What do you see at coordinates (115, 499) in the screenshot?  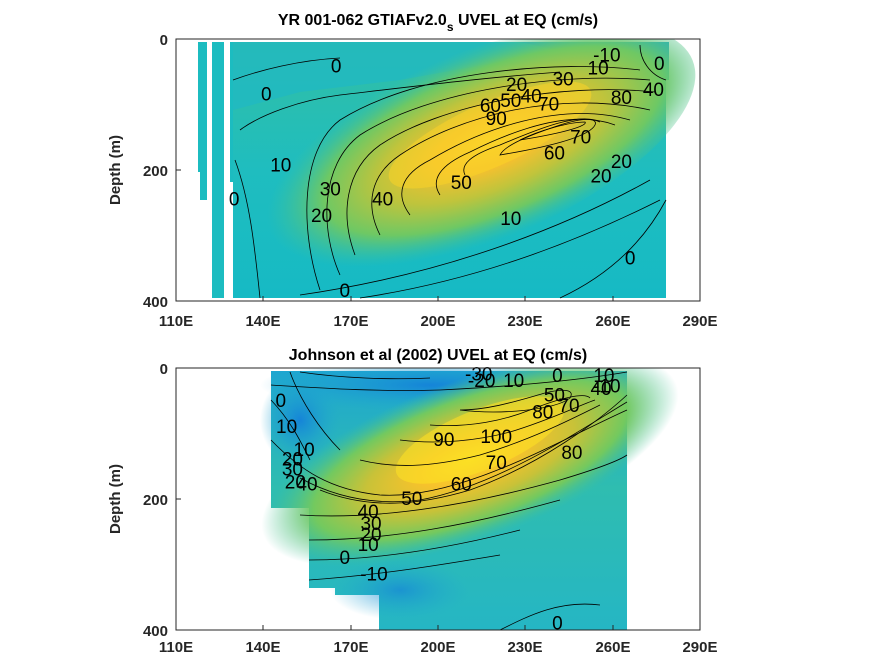 I see `y-axis-label-observations: Depth (m)` at bounding box center [115, 499].